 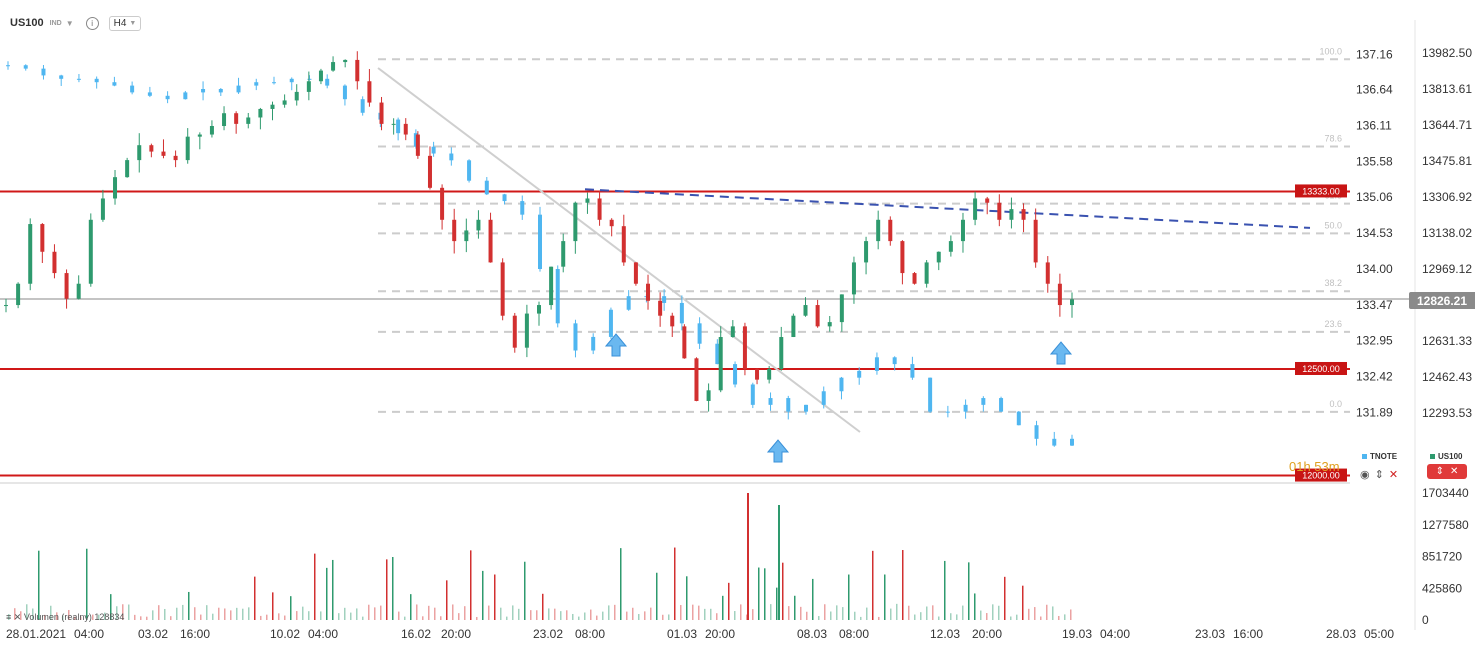 I want to click on legend-us100: US100, so click(x=1446, y=456).